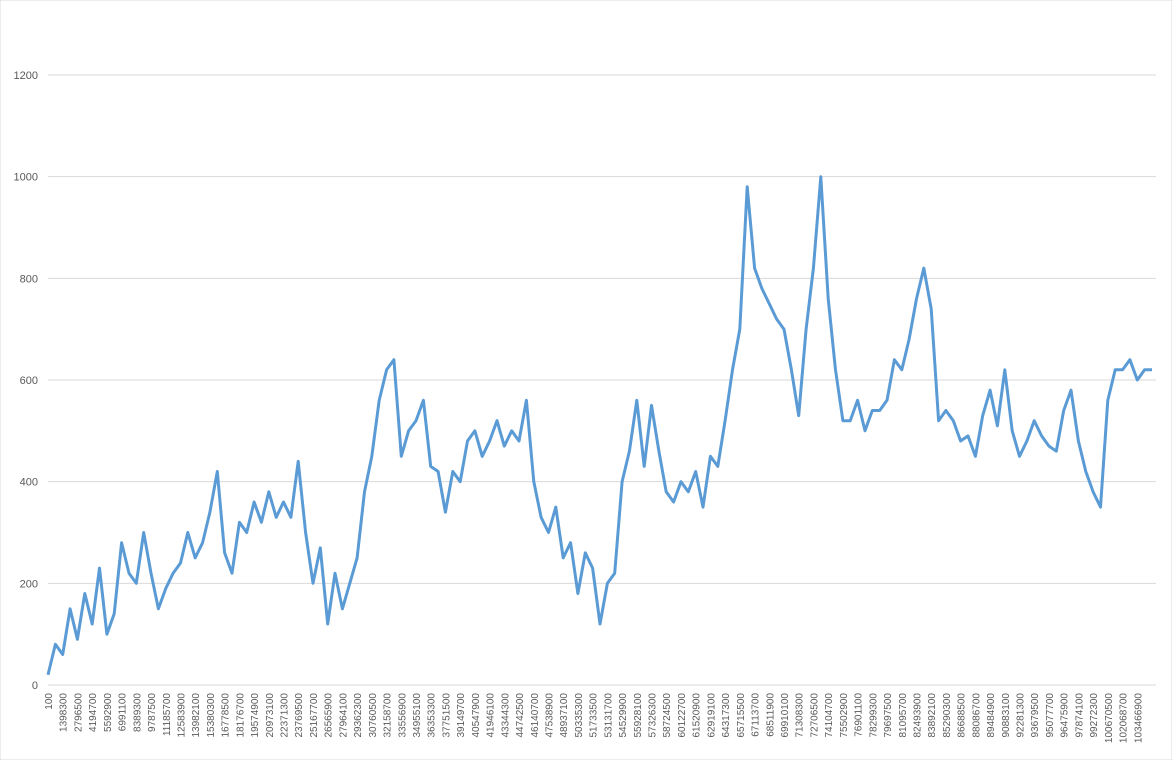  What do you see at coordinates (873, 715) in the screenshot?
I see `x-tick-label: 78299300` at bounding box center [873, 715].